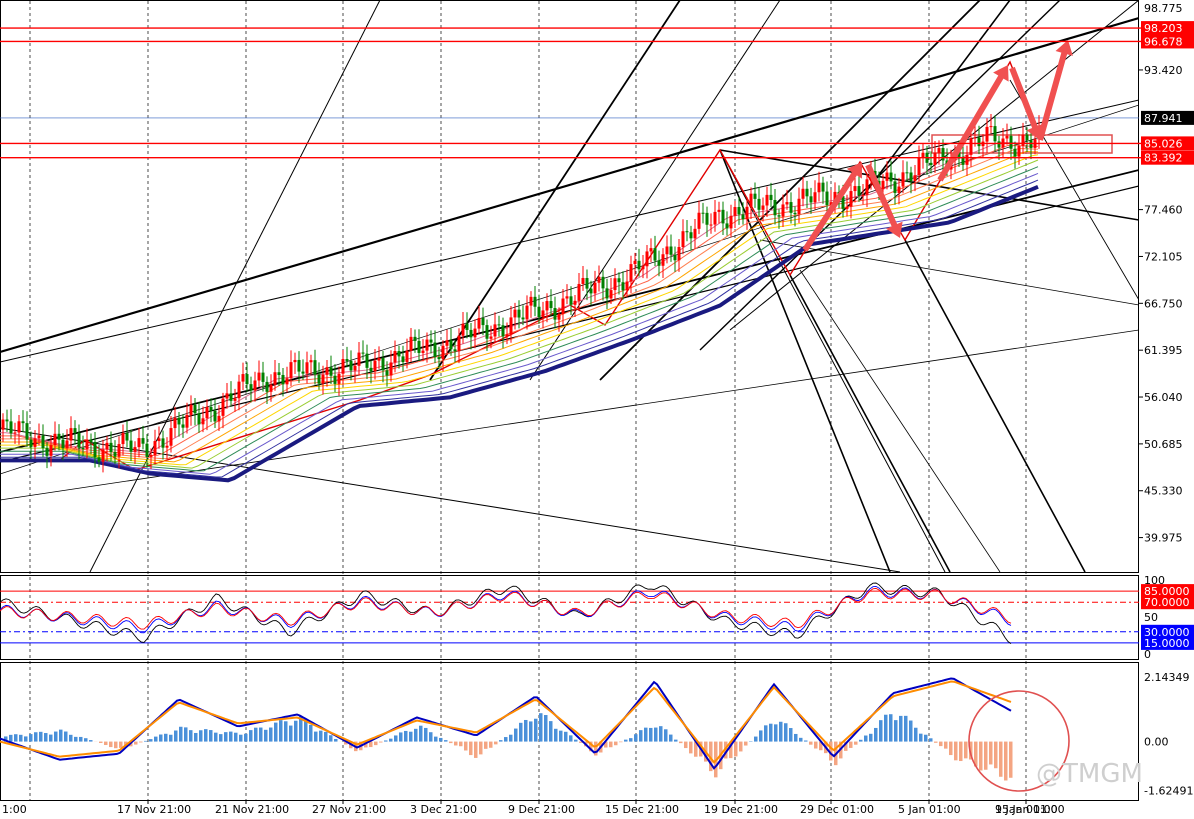 This screenshot has width=1194, height=819. What do you see at coordinates (884, 201) in the screenshot?
I see `forecast-arrow` at bounding box center [884, 201].